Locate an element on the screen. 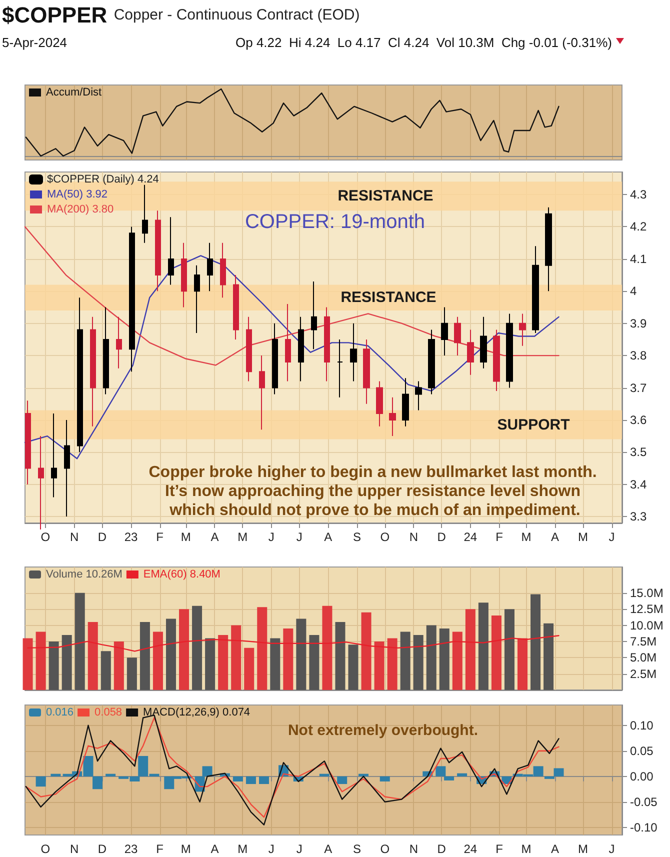  legend-label: 0.016 is located at coordinates (60, 712).